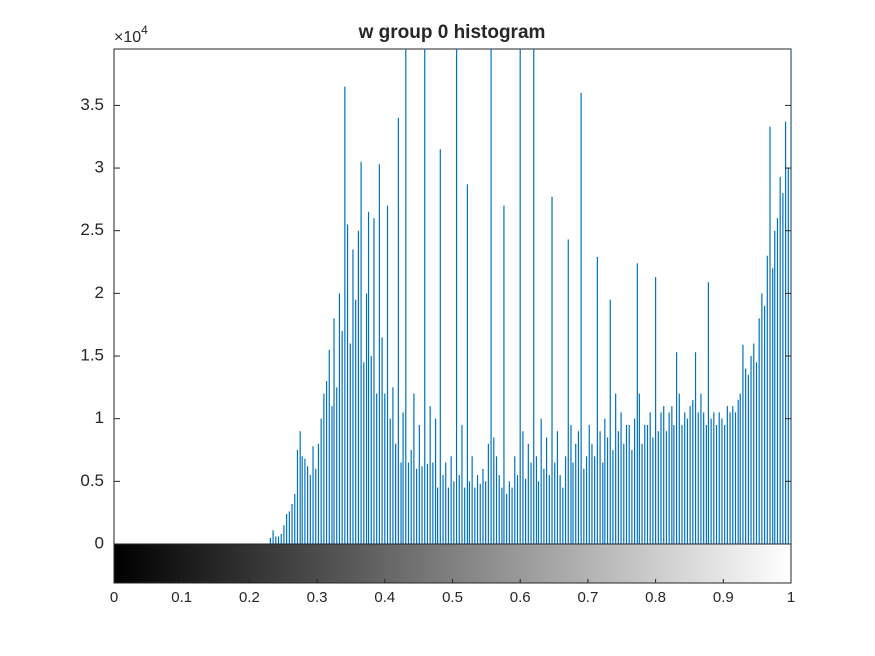  Describe the element at coordinates (127, 37) in the screenshot. I see `multiplier-base: ×10` at that location.